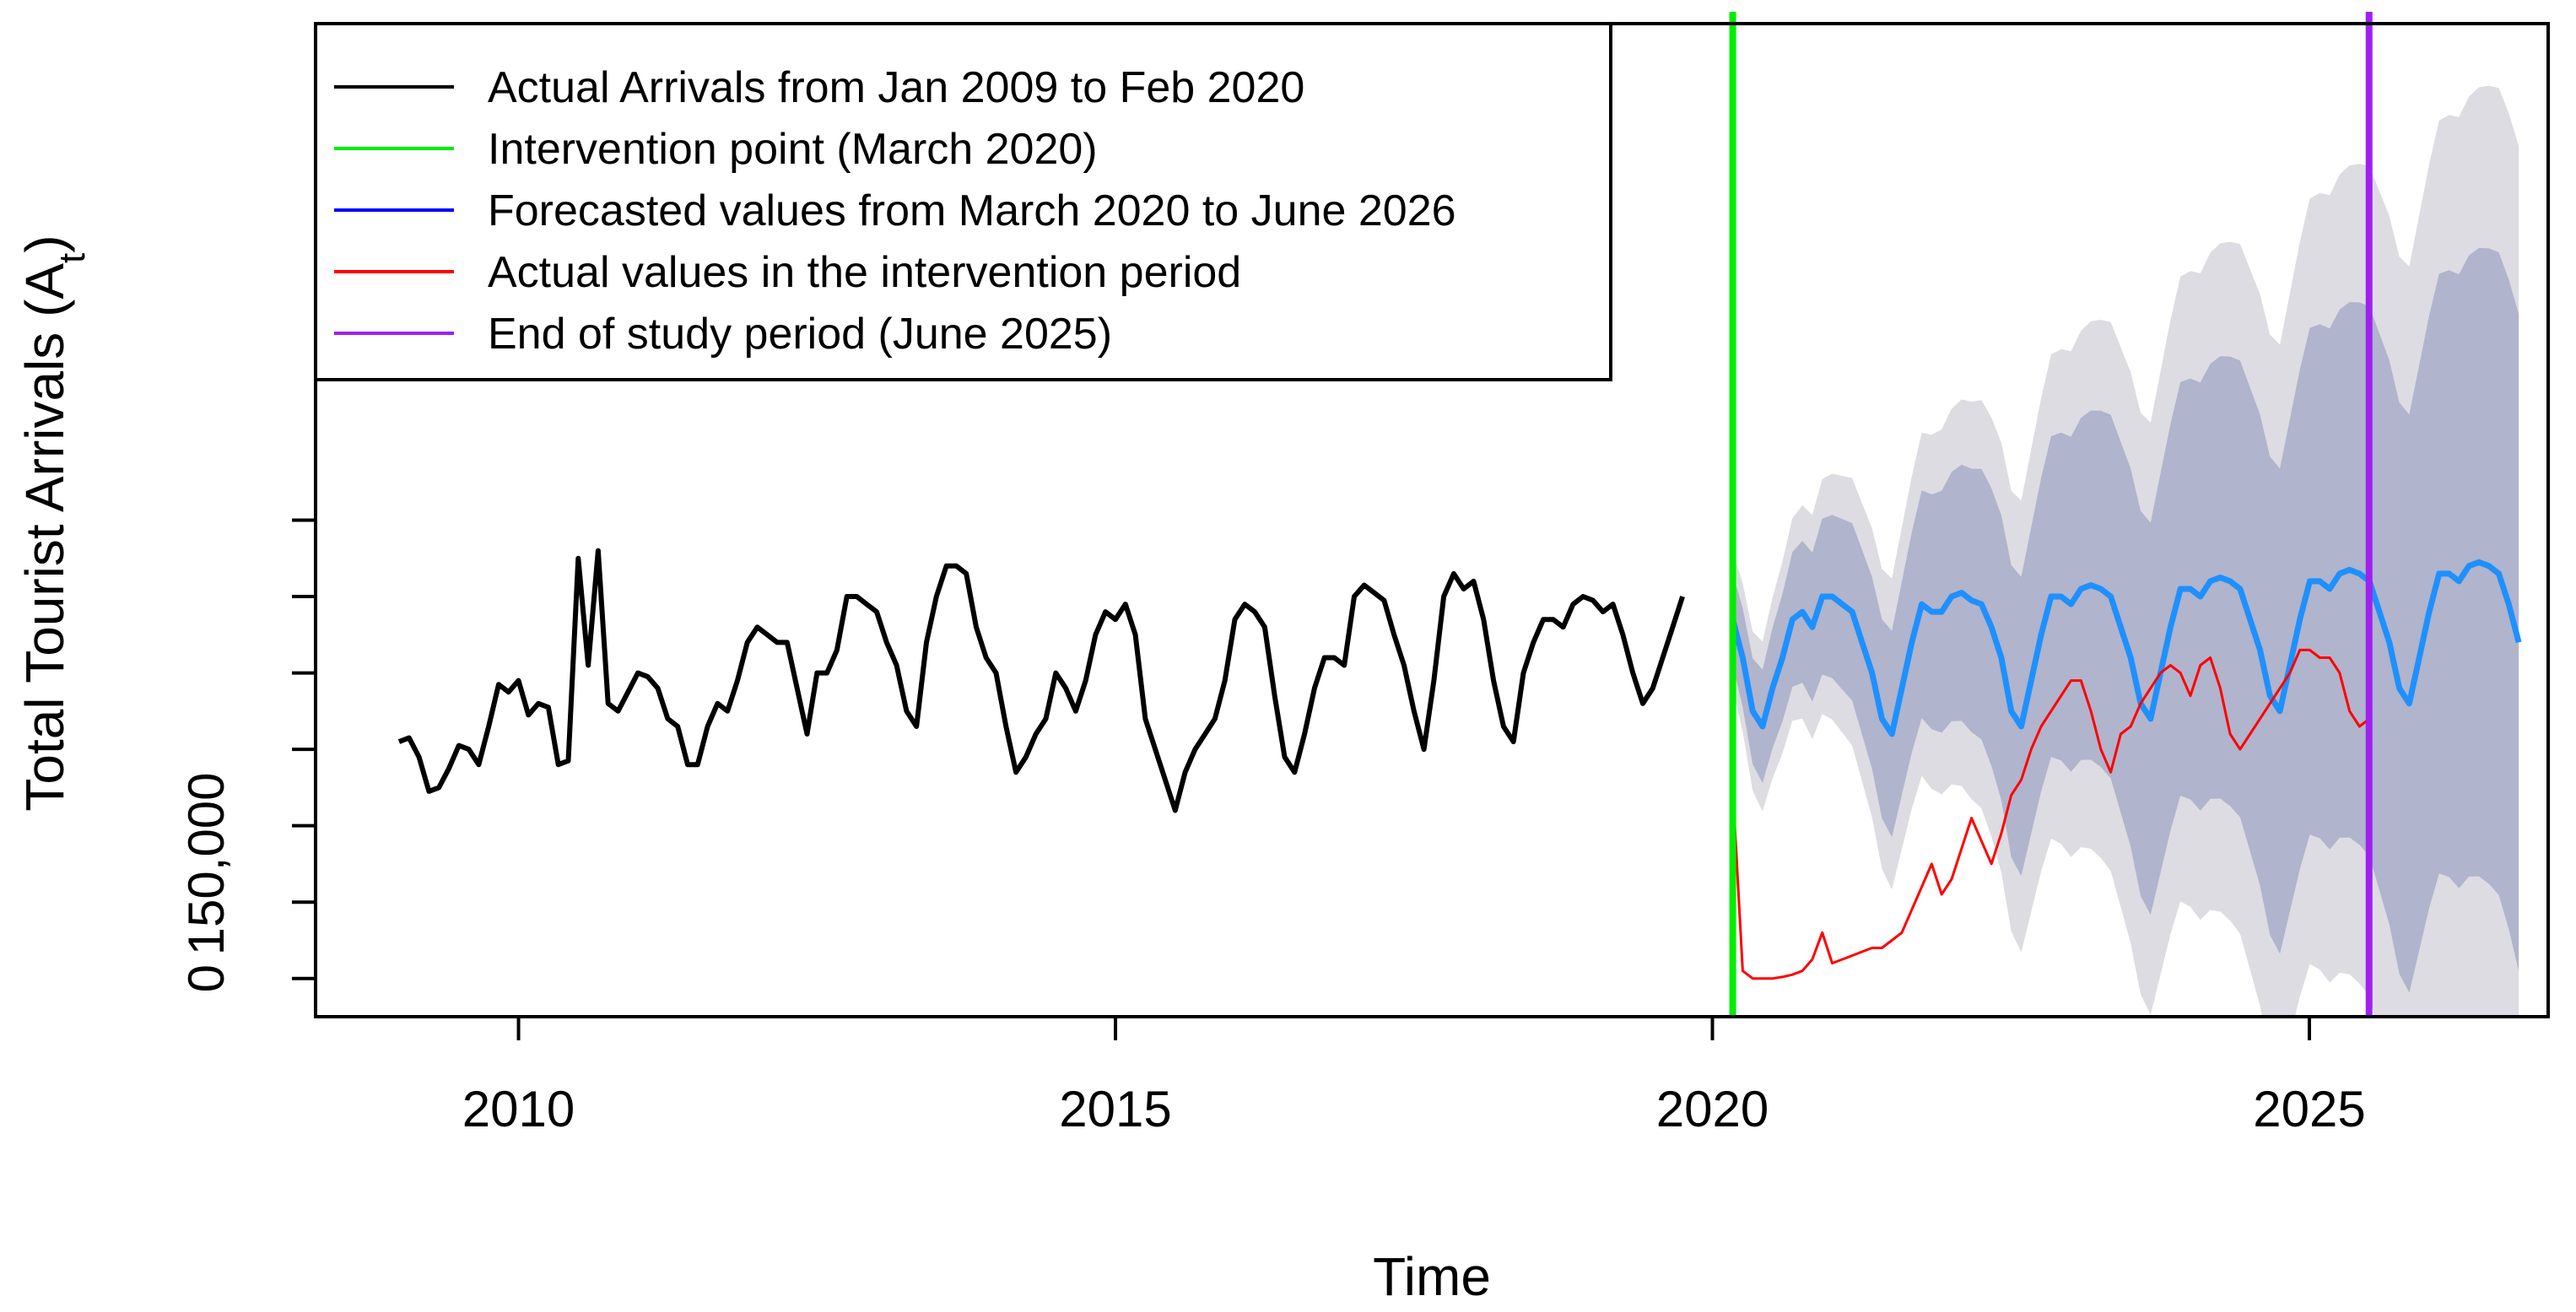 The width and height of the screenshot is (2576, 1312). Describe the element at coordinates (247, 755) in the screenshot. I see `y-axis: 0 150,000` at that location.